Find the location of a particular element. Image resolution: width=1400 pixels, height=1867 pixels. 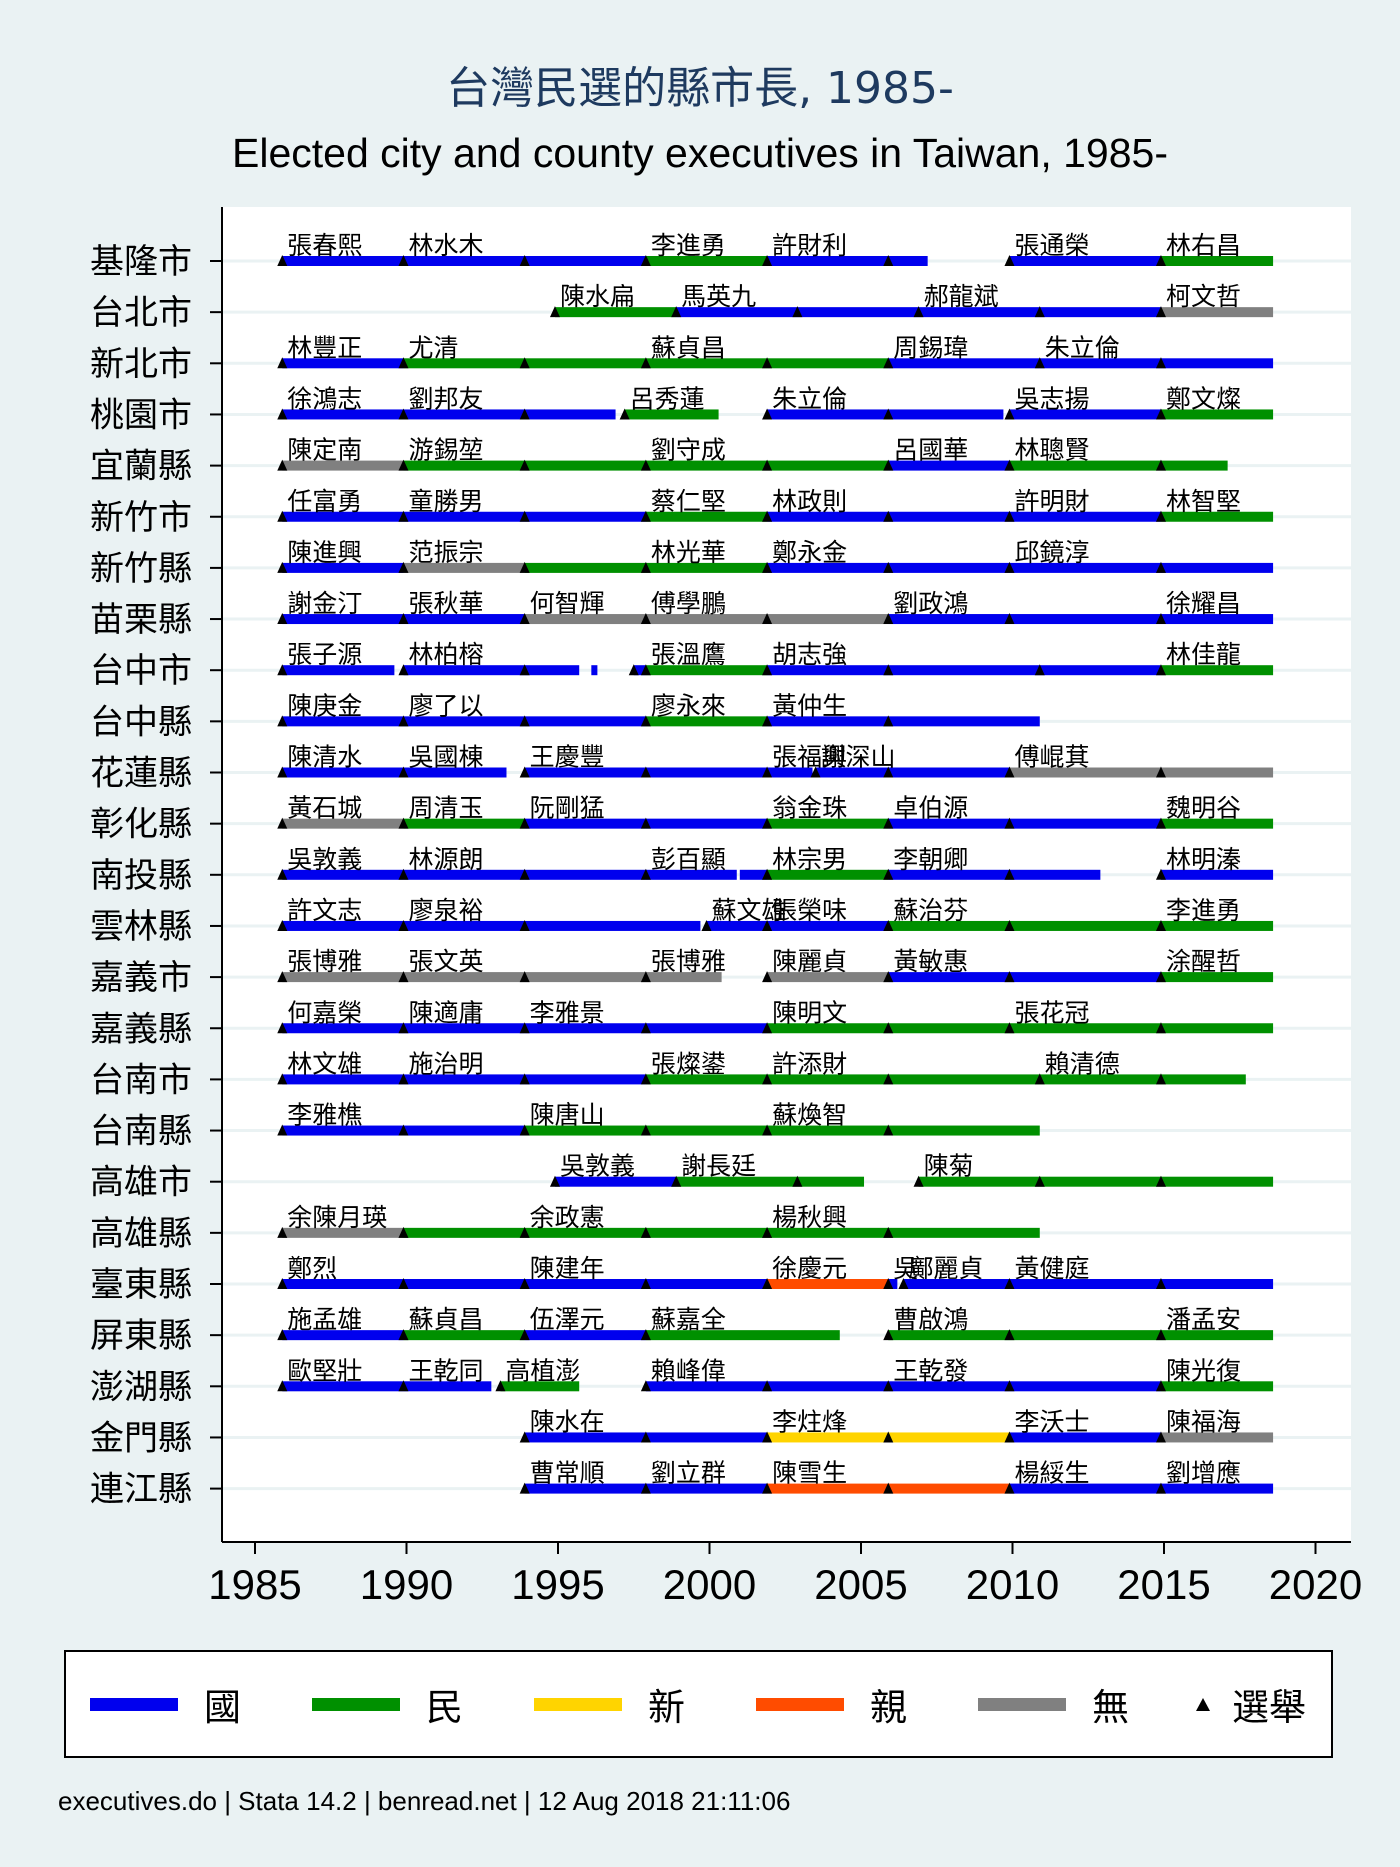

executive-name: 張花冠 is located at coordinates (1051, 1012).